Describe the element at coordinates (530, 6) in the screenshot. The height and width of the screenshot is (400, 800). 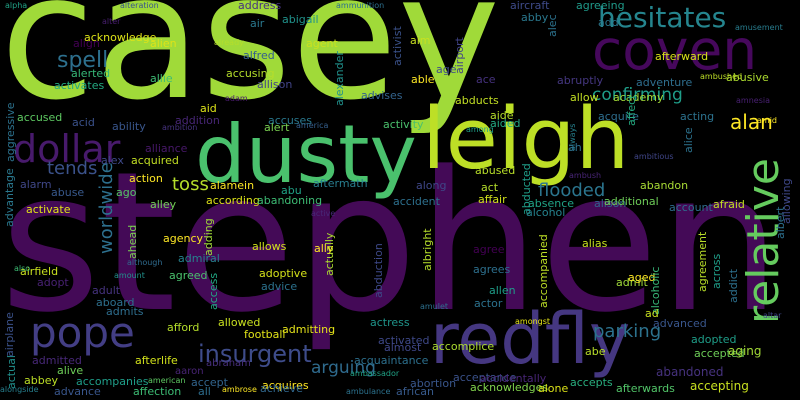
I see `word: aircraft` at that location.